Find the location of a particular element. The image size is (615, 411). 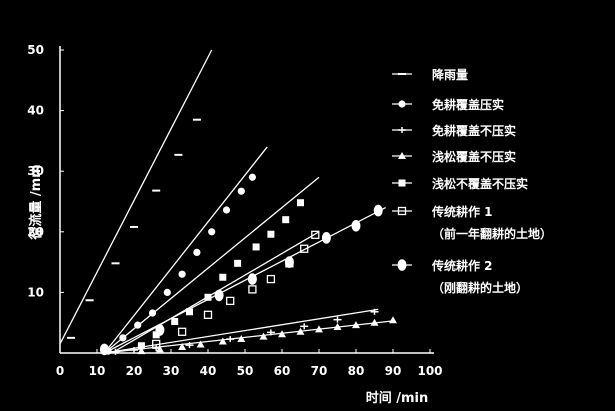

x-tick-label: 0 is located at coordinates (60, 371).